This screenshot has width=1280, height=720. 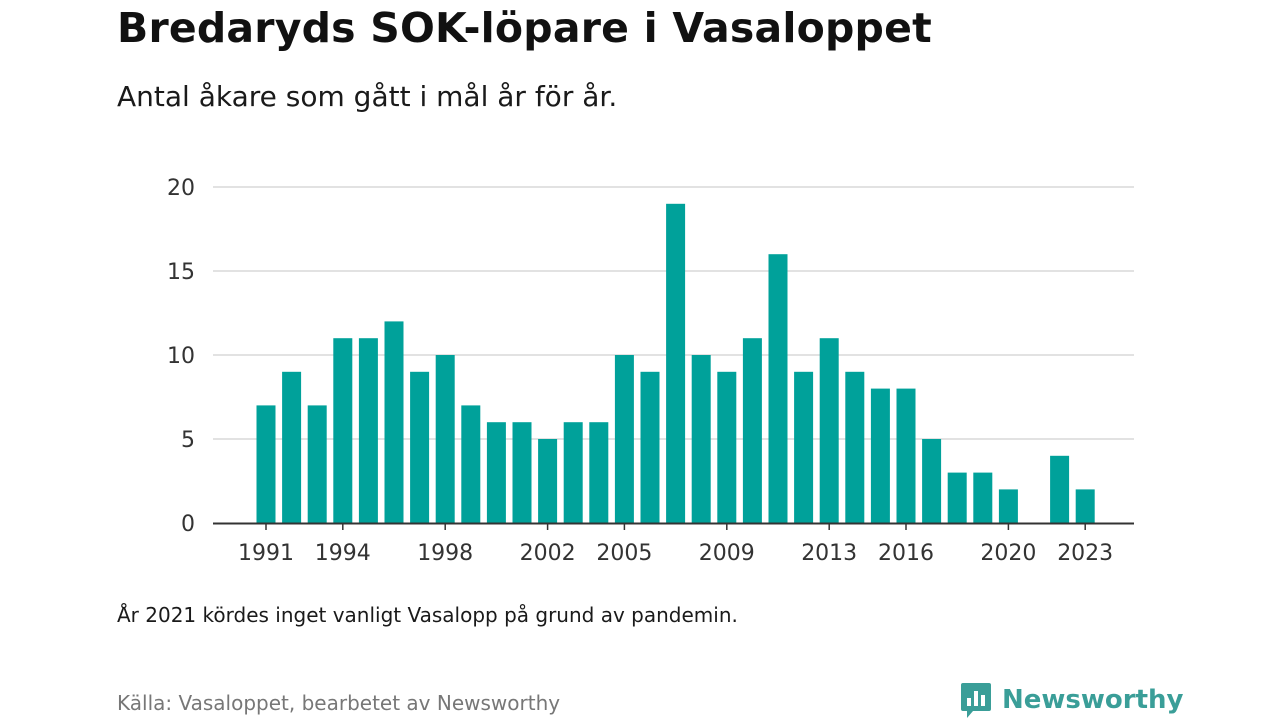 I want to click on newsworthy-logo-icon, so click(x=976, y=700).